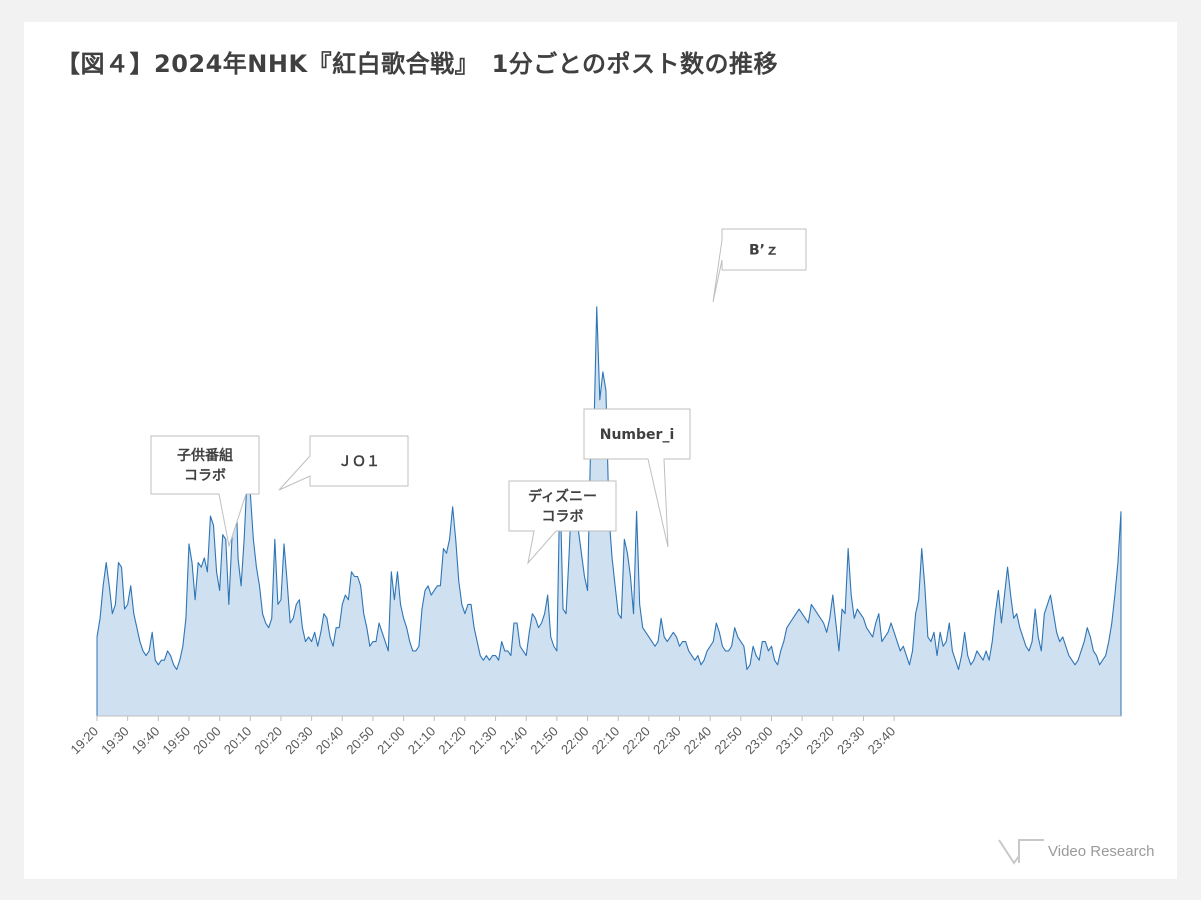  Describe the element at coordinates (146, 741) in the screenshot. I see `x-tick-label: 19:40` at that location.